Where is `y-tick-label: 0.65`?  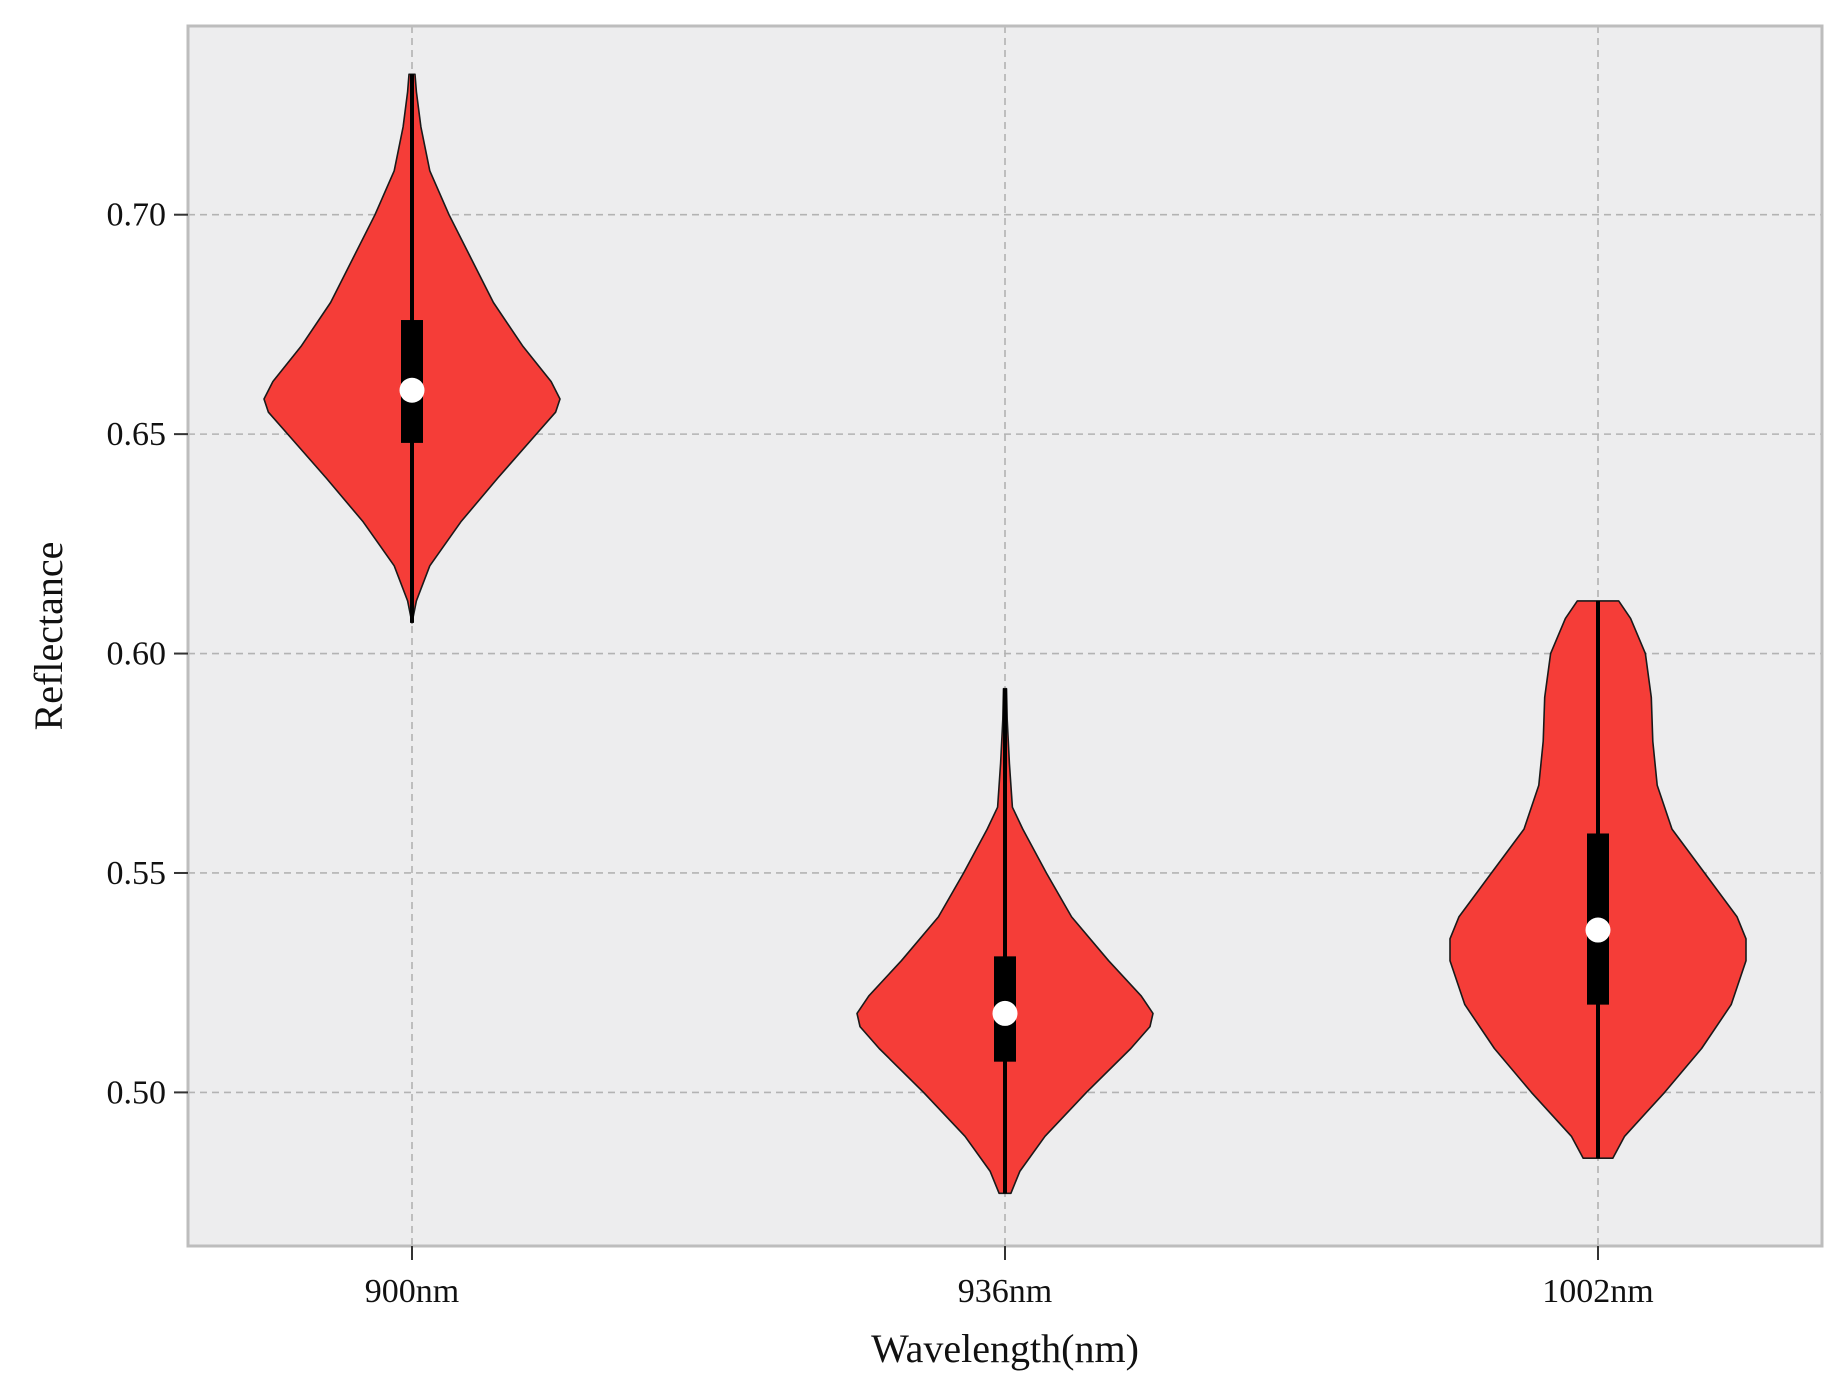
y-tick-label: 0.65 is located at coordinates (137, 434).